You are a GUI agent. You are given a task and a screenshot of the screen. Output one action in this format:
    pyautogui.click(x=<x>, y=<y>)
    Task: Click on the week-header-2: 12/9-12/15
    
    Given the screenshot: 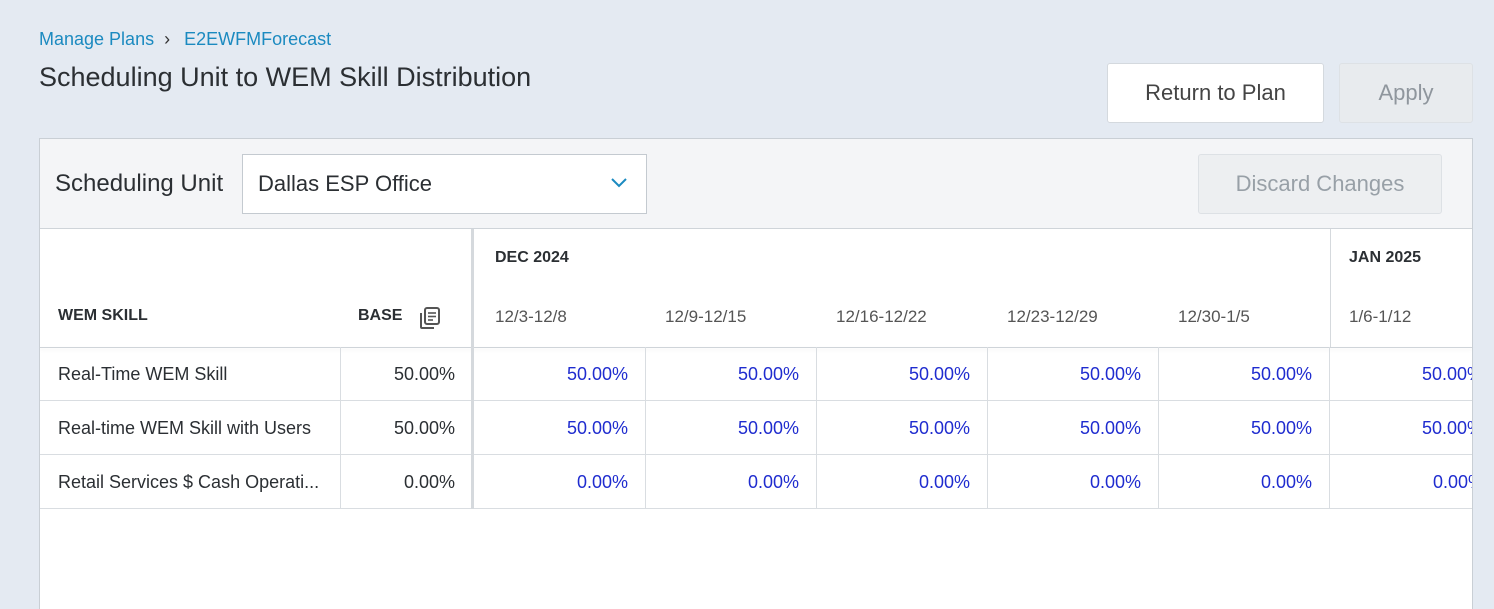 What is the action you would take?
    pyautogui.click(x=706, y=316)
    